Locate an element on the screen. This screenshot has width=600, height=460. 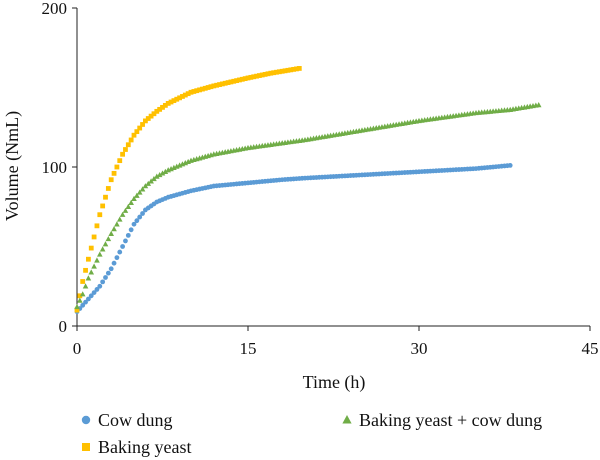
x-axis-title: Time (h) is located at coordinates (334, 382).